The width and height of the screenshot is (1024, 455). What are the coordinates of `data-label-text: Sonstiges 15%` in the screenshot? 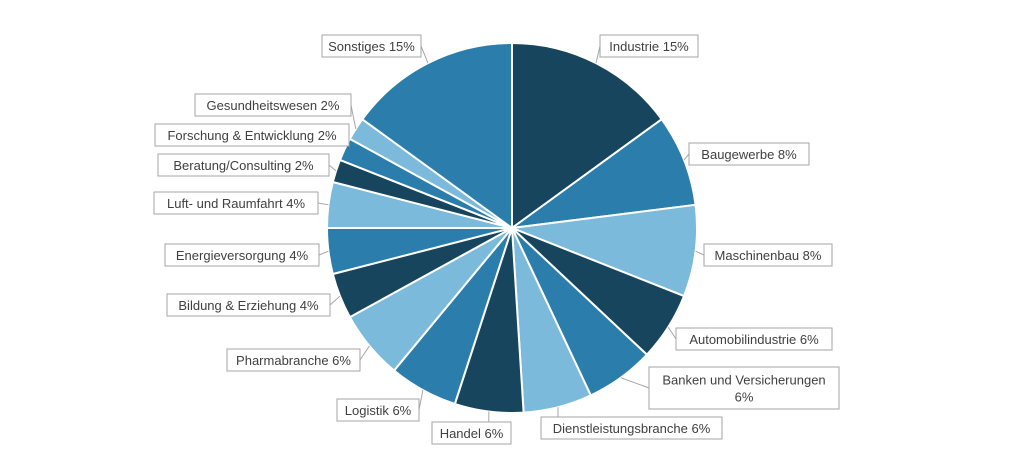 It's located at (371, 46).